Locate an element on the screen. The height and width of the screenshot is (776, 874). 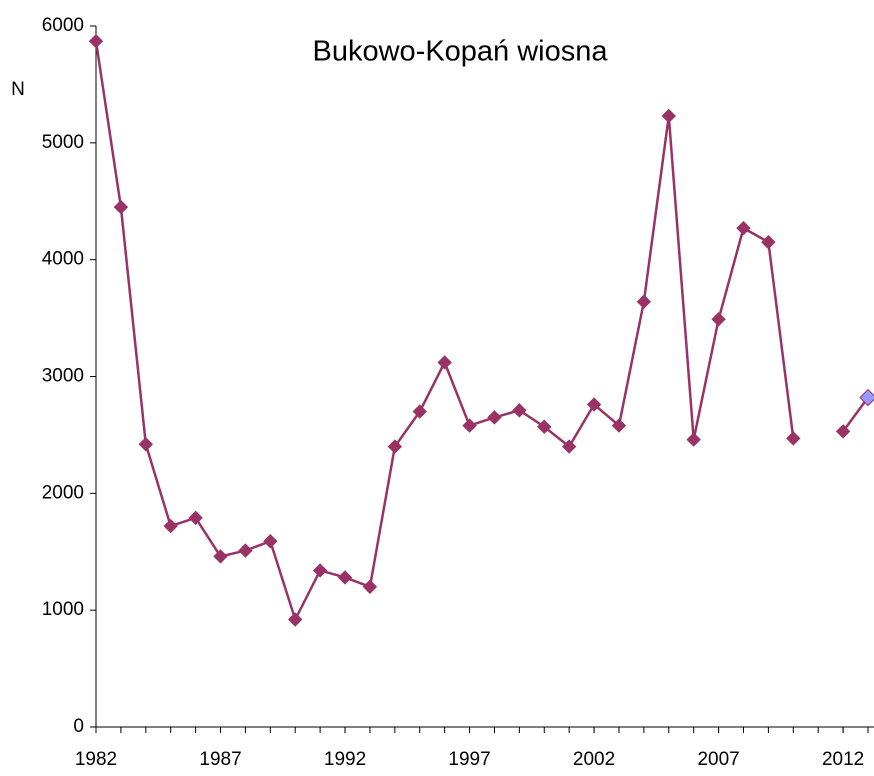
y-tick-label: 1000 is located at coordinates (63, 609).